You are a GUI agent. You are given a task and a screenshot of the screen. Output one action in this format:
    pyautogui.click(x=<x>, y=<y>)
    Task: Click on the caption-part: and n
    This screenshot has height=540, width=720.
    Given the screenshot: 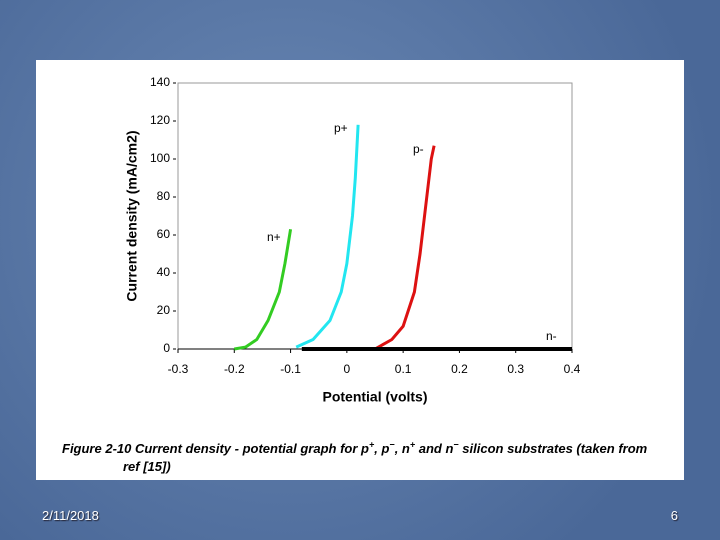 What is the action you would take?
    pyautogui.click(x=434, y=448)
    